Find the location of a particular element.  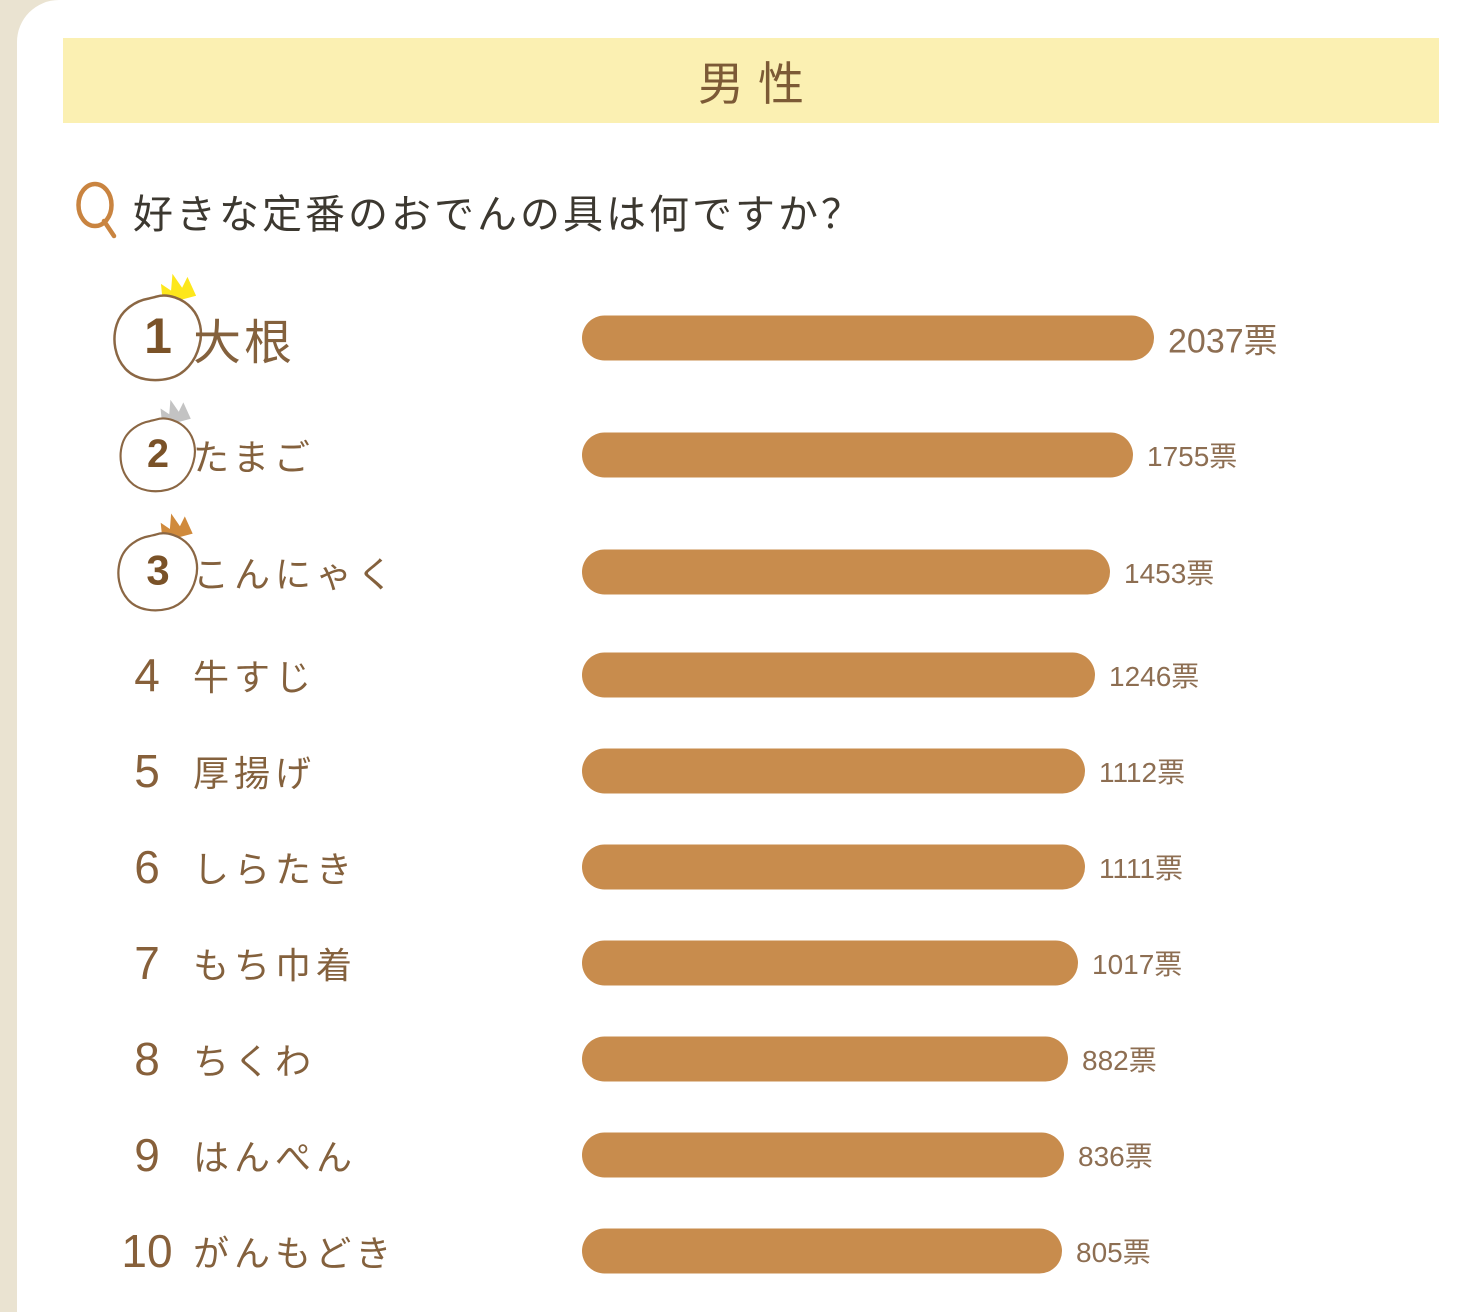

rank-badge: 1 is located at coordinates (158, 329).